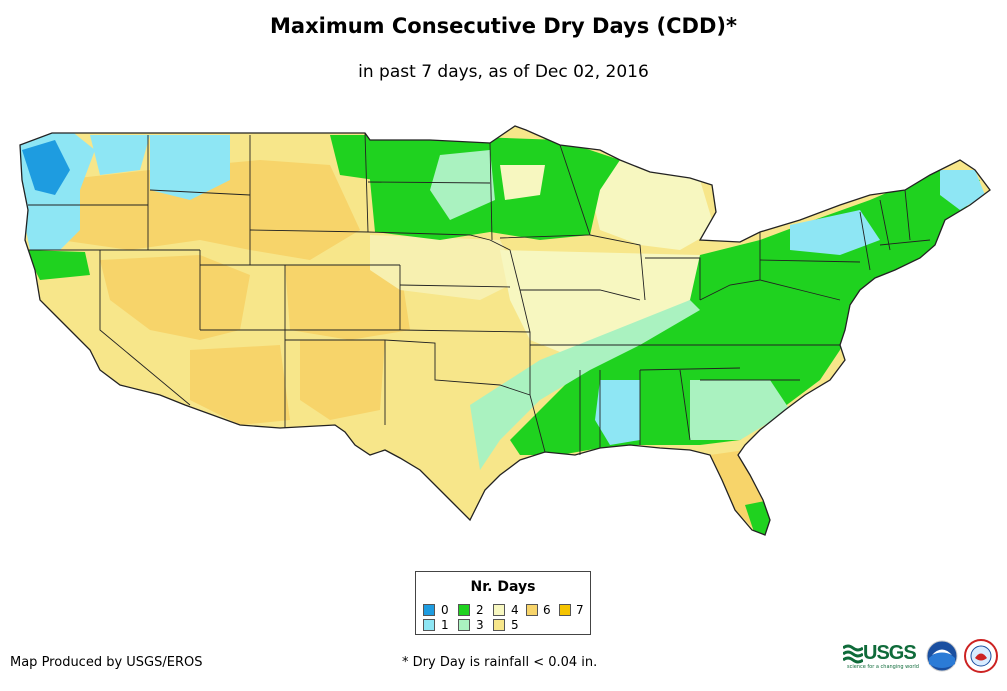  Describe the element at coordinates (853, 654) in the screenshot. I see `usgs-wave-icon` at that location.